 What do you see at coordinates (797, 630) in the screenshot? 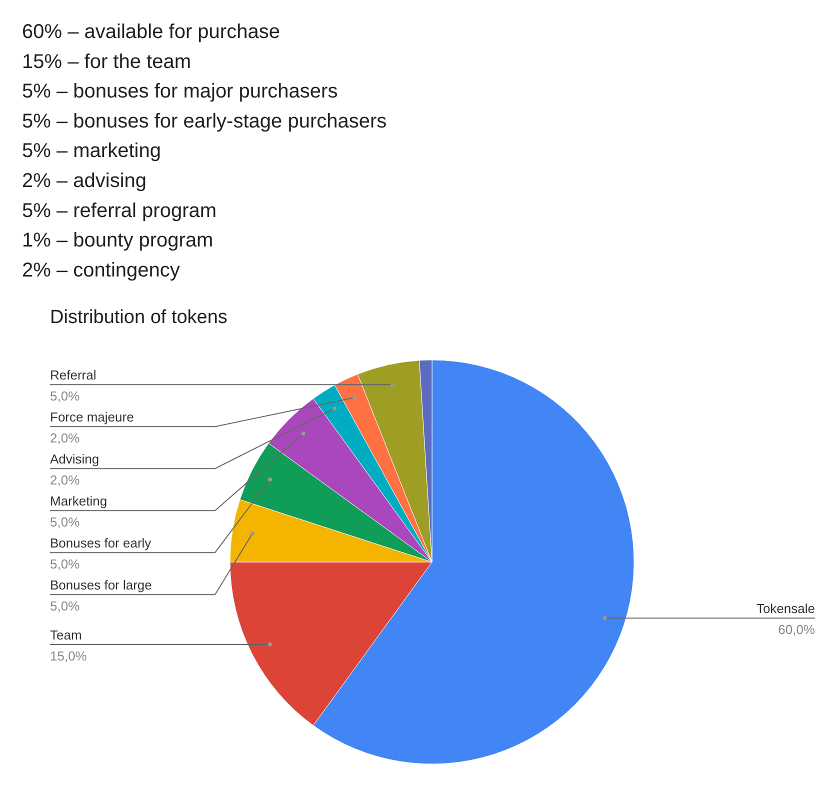
I see `data-label: 60,0%` at bounding box center [797, 630].